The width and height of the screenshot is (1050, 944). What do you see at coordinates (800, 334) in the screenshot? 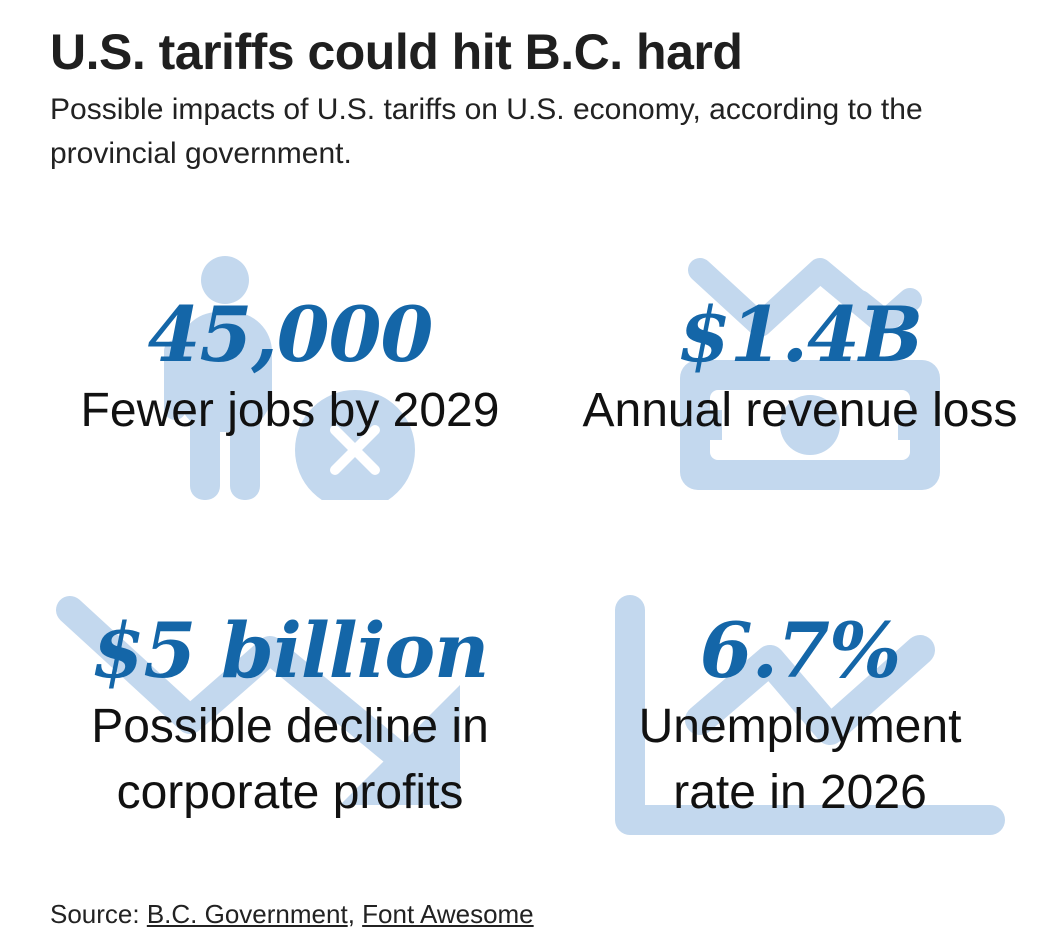
I see `stat-value: $1.4B` at bounding box center [800, 334].